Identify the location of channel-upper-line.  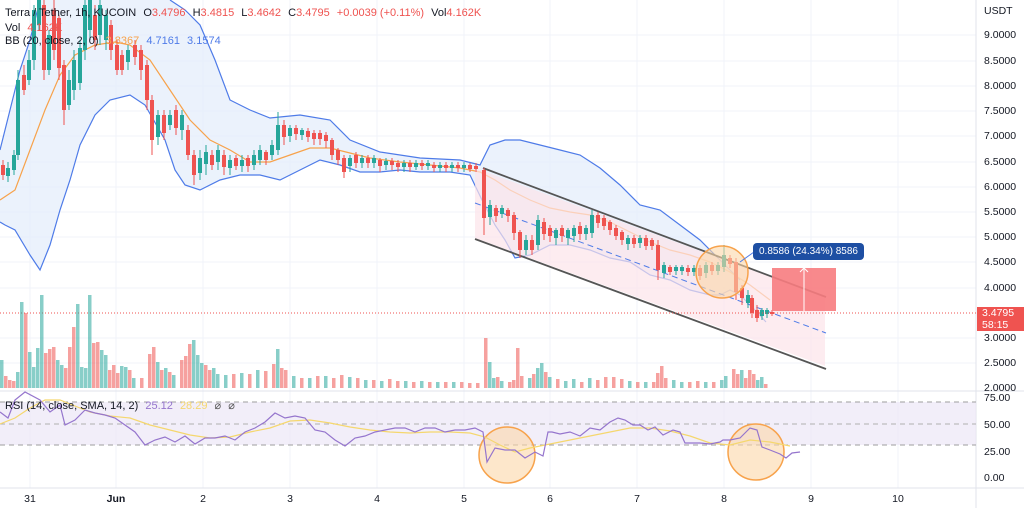
(654, 232).